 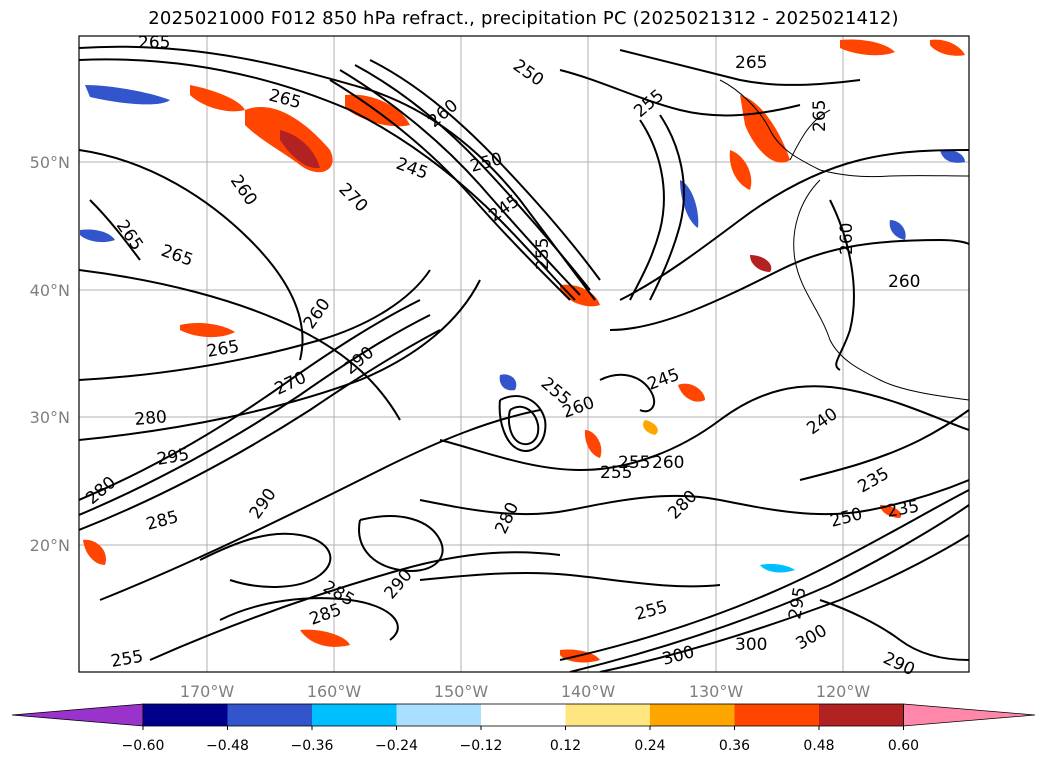 What do you see at coordinates (588, 691) in the screenshot?
I see `lon-label: 140°W` at bounding box center [588, 691].